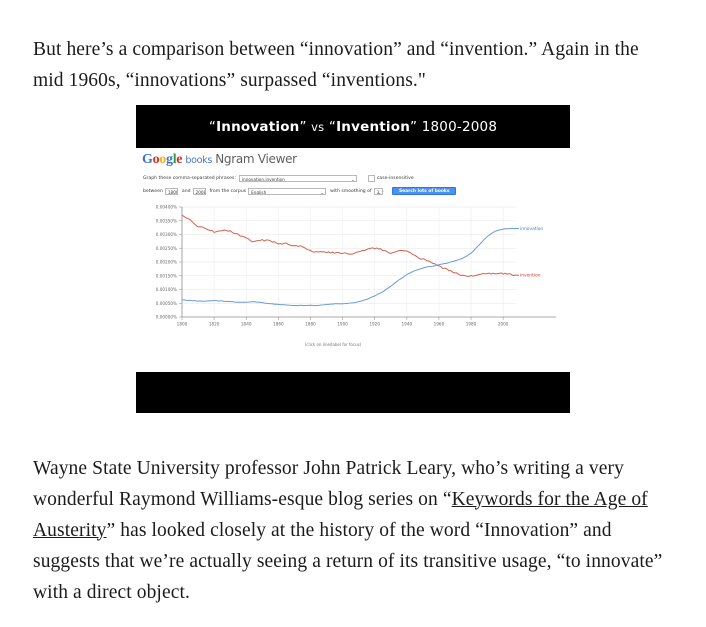 Image resolution: width=706 pixels, height=627 pixels. What do you see at coordinates (395, 178) in the screenshot?
I see `case-insensitive-label: case-insensitive` at bounding box center [395, 178].